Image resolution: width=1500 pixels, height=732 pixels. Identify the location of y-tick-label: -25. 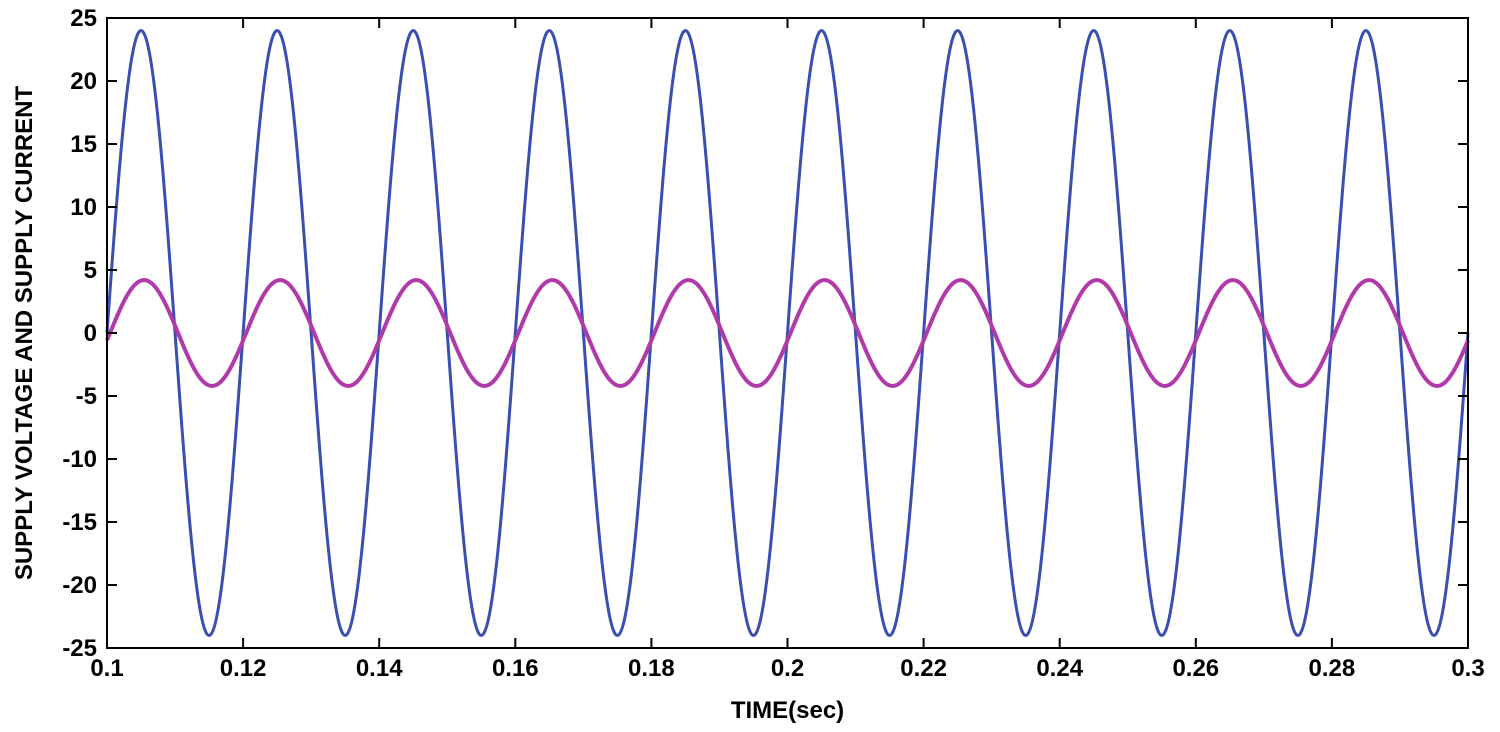
(79, 648).